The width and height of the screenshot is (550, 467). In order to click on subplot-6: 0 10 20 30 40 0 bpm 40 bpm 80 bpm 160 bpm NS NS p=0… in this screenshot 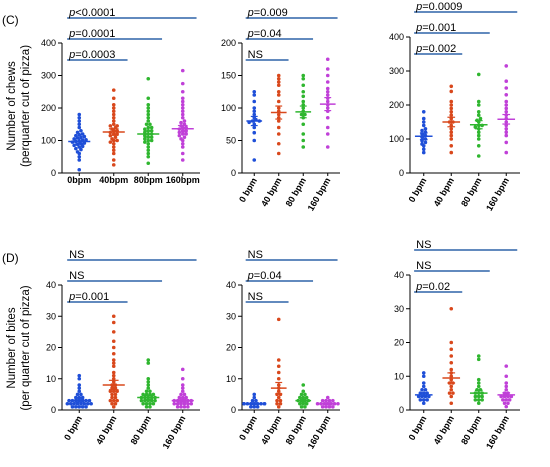, I will do `click(457, 345)`.